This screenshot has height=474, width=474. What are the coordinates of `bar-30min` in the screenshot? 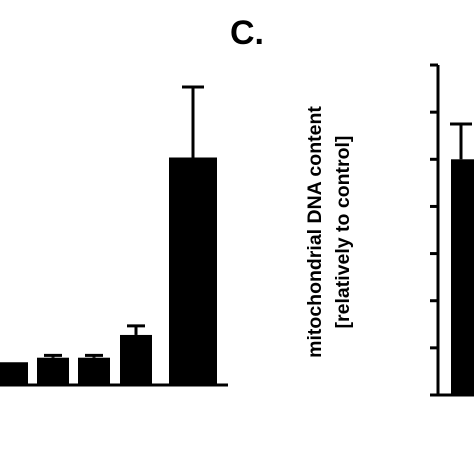 It's located at (53, 371).